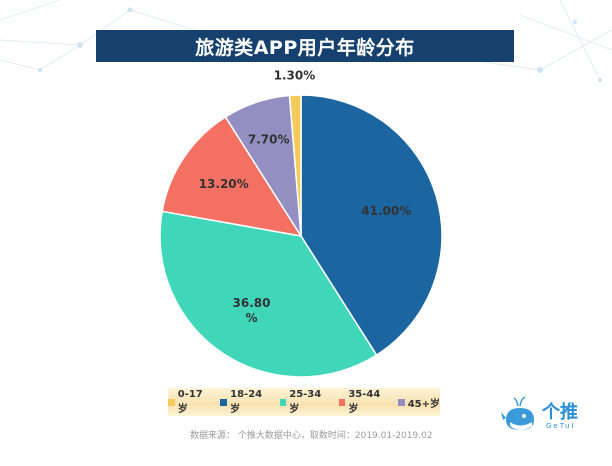 The image size is (612, 466). I want to click on chart-title: 旅游类APP用户年龄分布, so click(305, 47).